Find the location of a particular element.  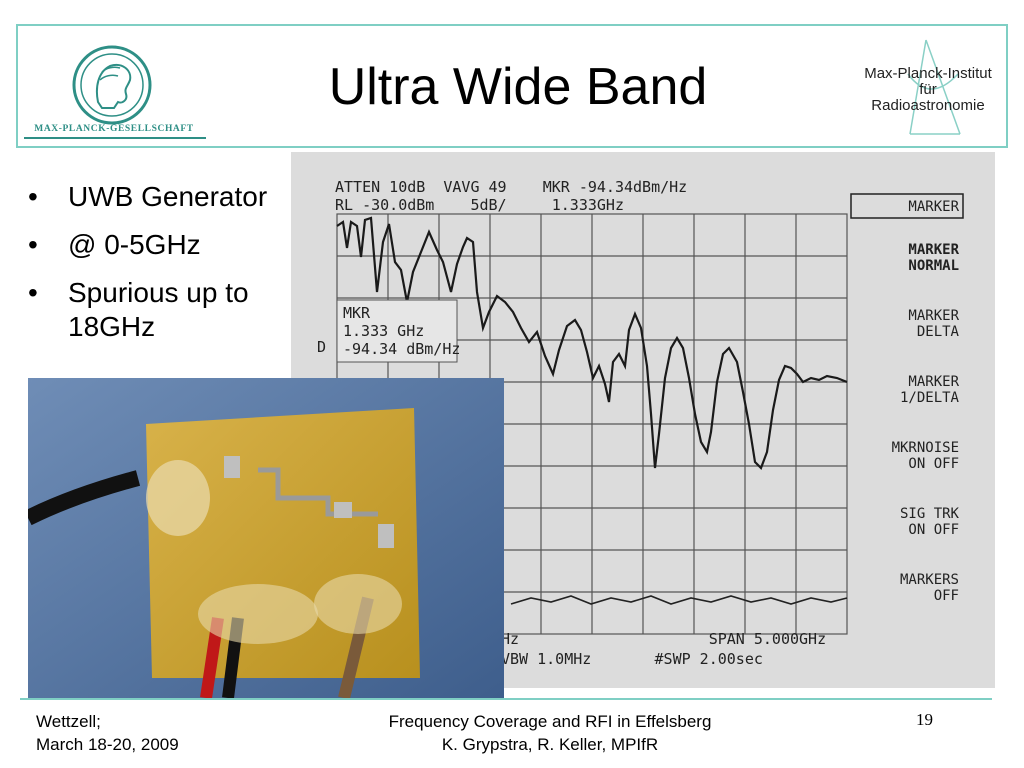

marker-box-level: -94.34 dBm/Hz is located at coordinates (401, 349).